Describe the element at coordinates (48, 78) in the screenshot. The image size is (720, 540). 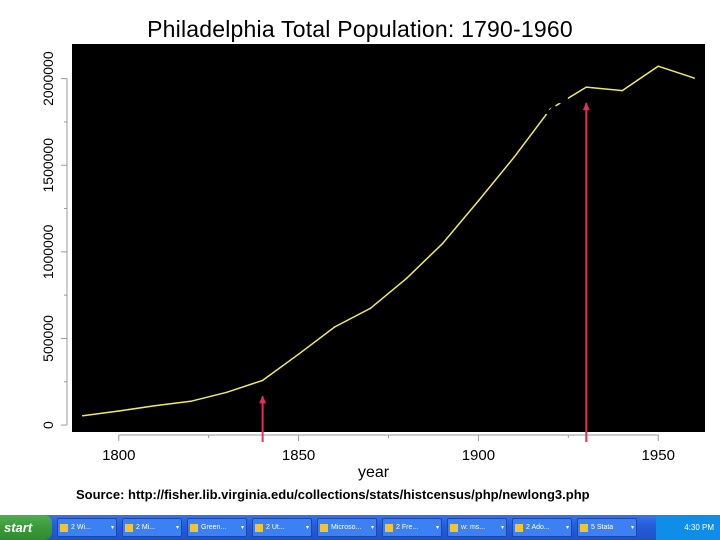
I see `y-tick-label: 2000000` at that location.